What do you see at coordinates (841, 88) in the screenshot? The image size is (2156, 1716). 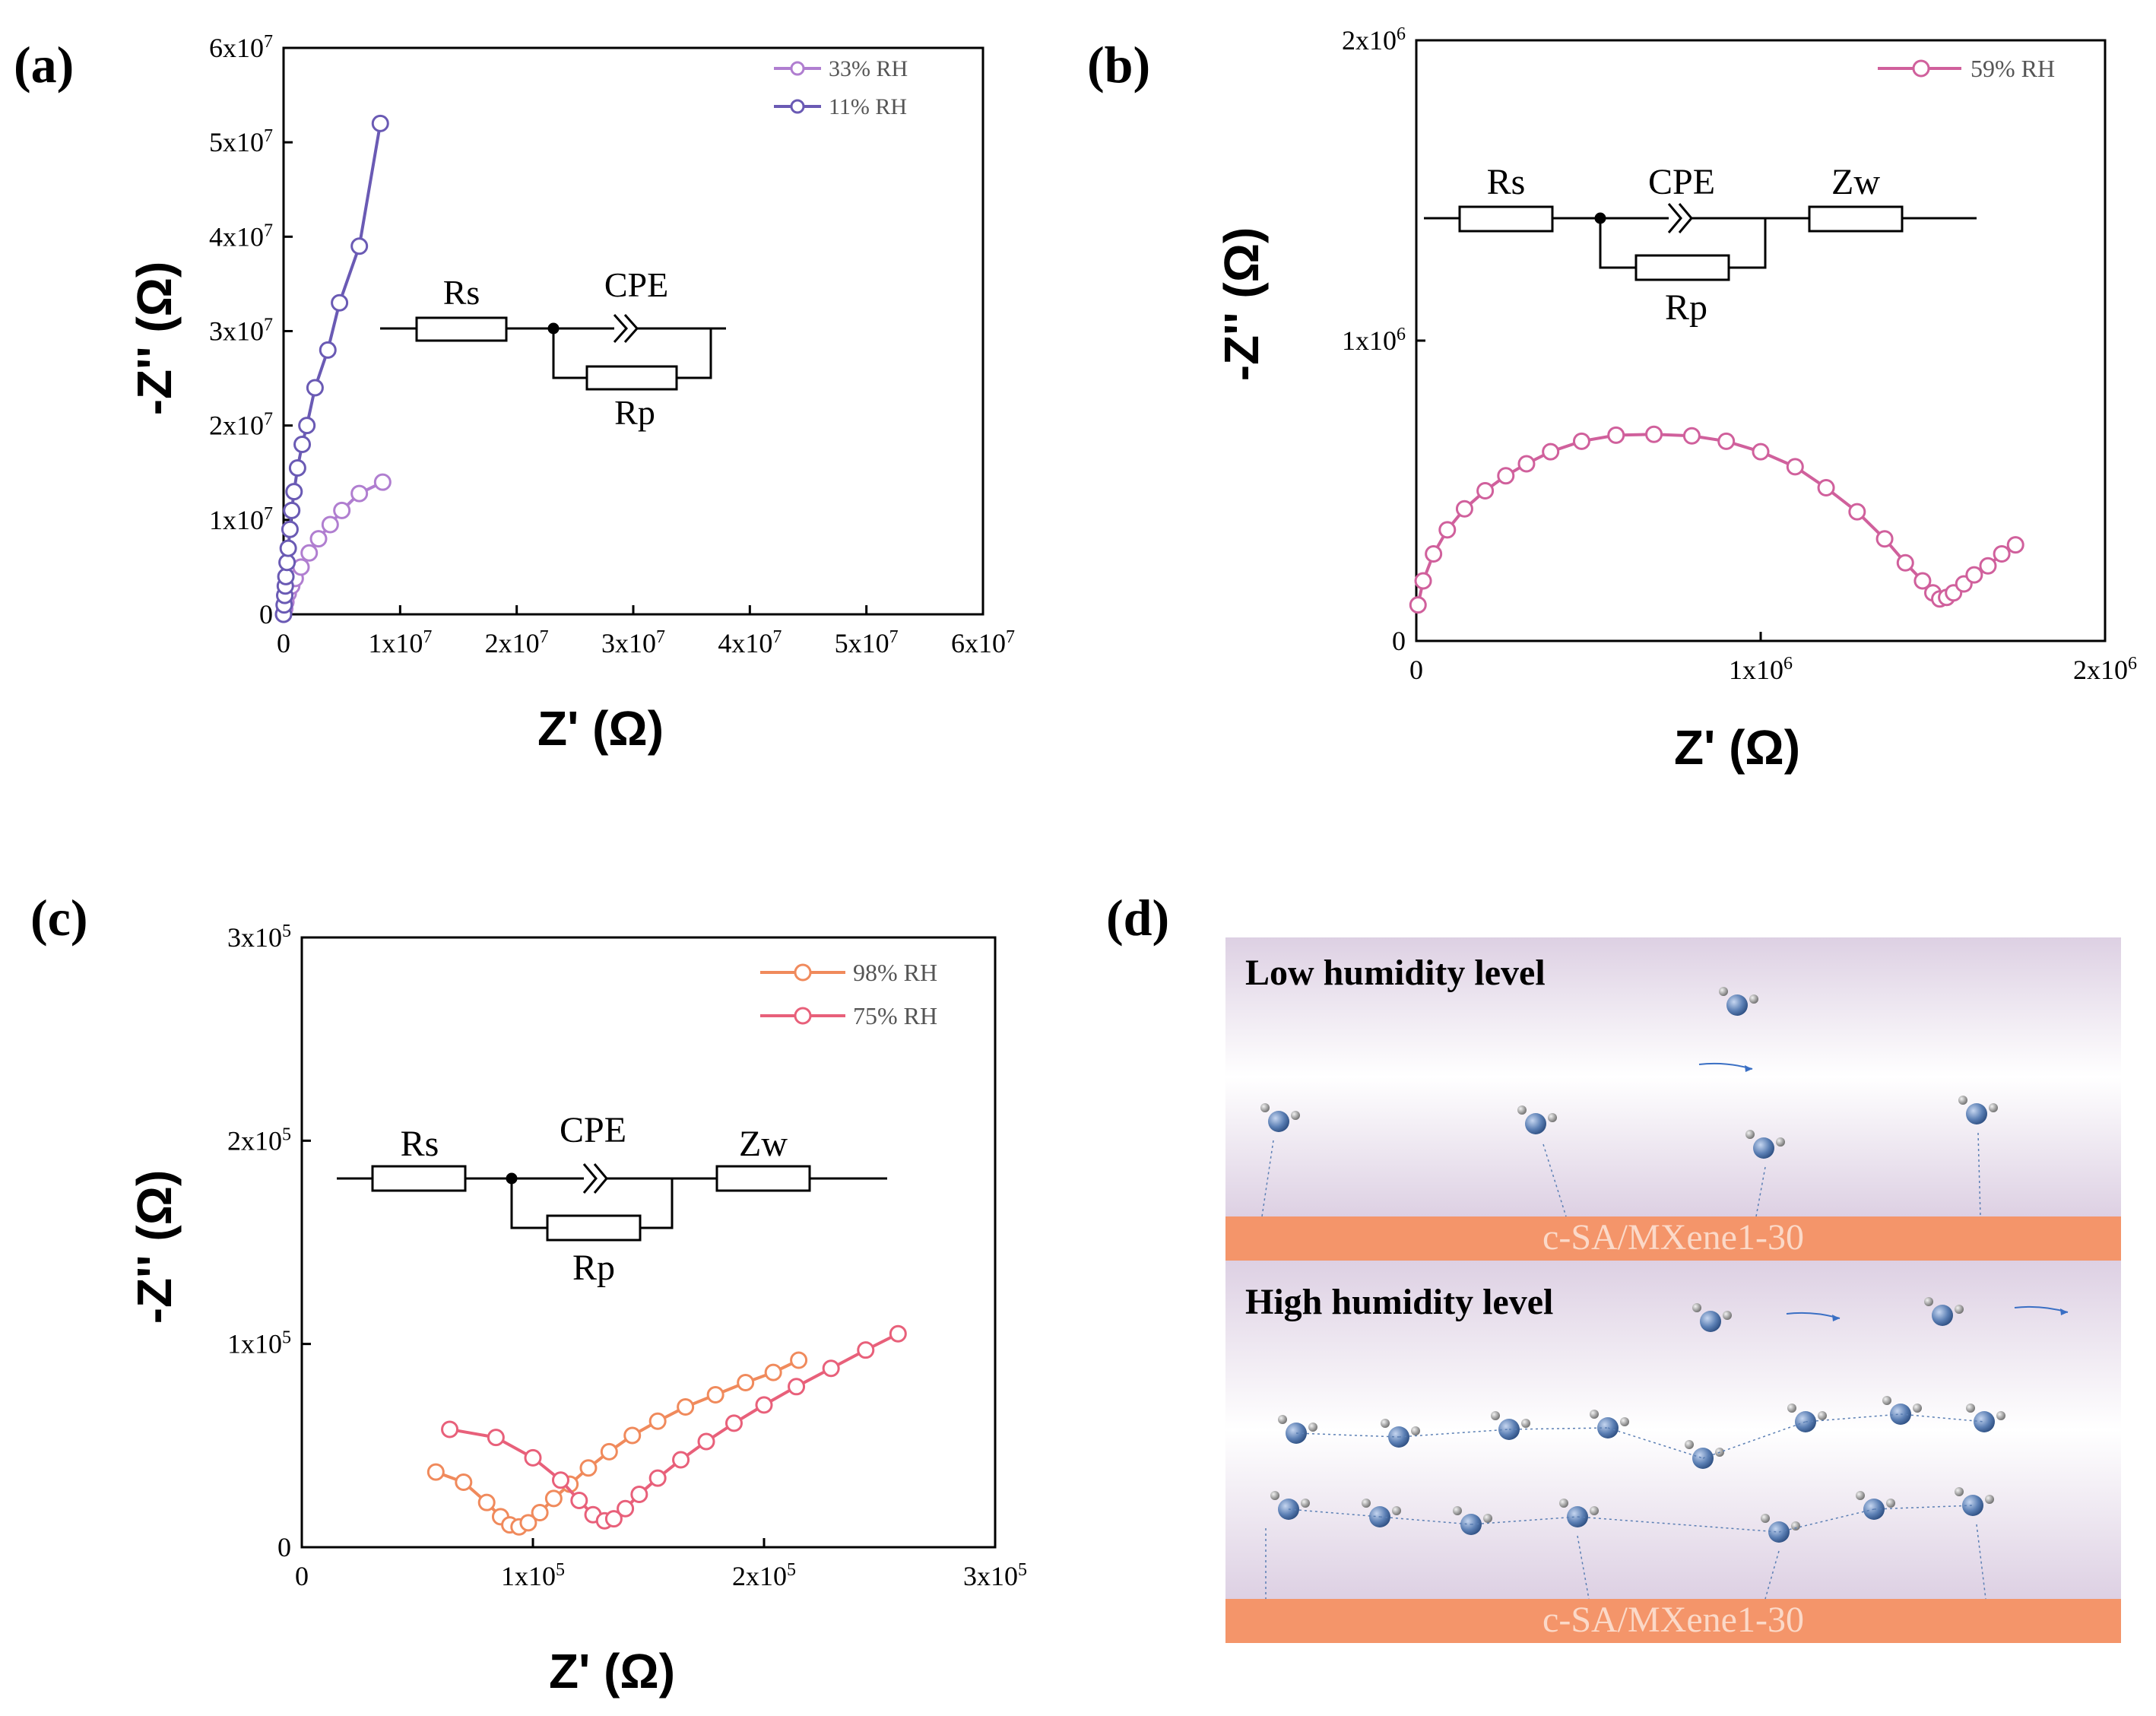 I see `panel-a-legend: 33% RH 11% RH` at bounding box center [841, 88].